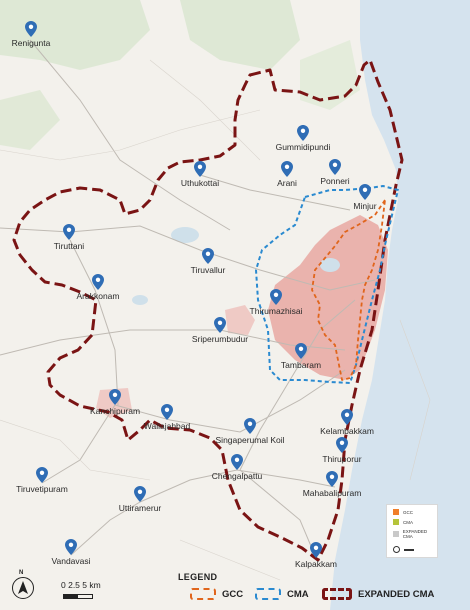 The width and height of the screenshot is (470, 610). I want to click on place-label: Minjur, so click(365, 206).